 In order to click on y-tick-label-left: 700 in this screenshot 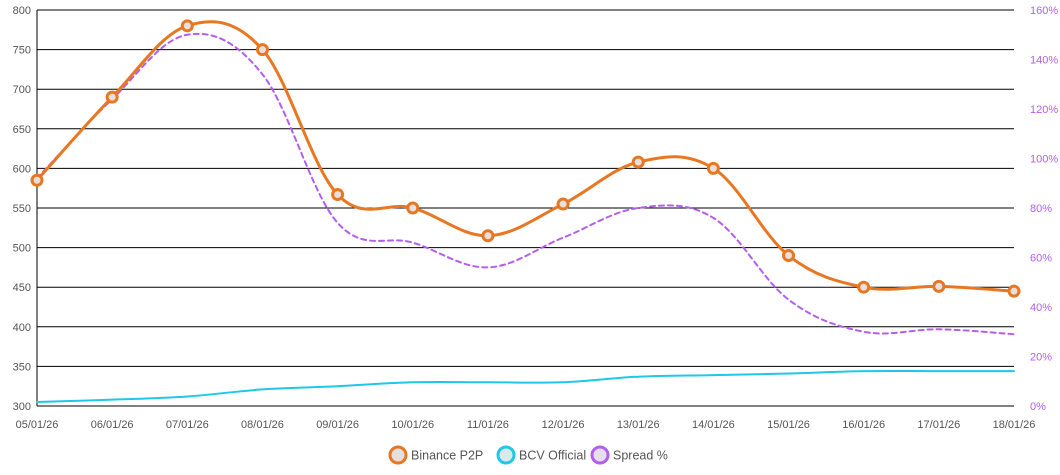, I will do `click(22, 90)`.